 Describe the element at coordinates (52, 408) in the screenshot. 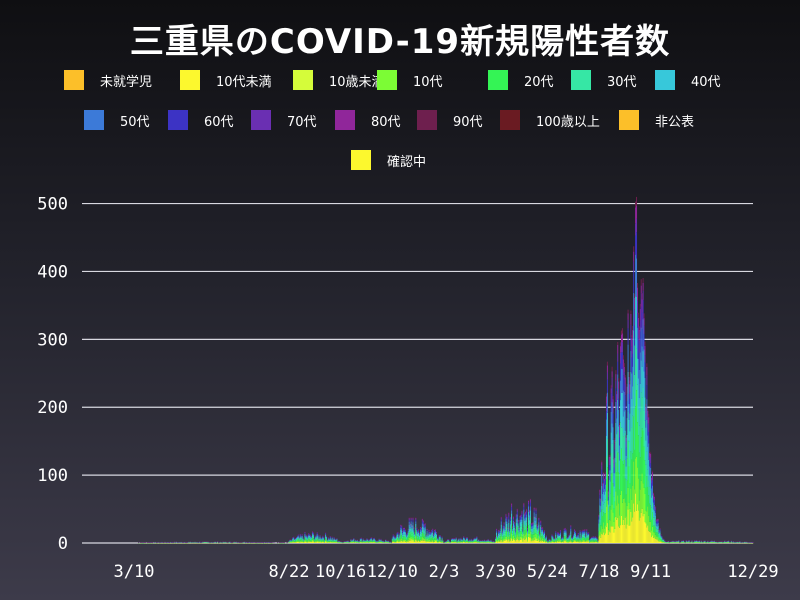

I see `y-tick-label: 200` at that location.